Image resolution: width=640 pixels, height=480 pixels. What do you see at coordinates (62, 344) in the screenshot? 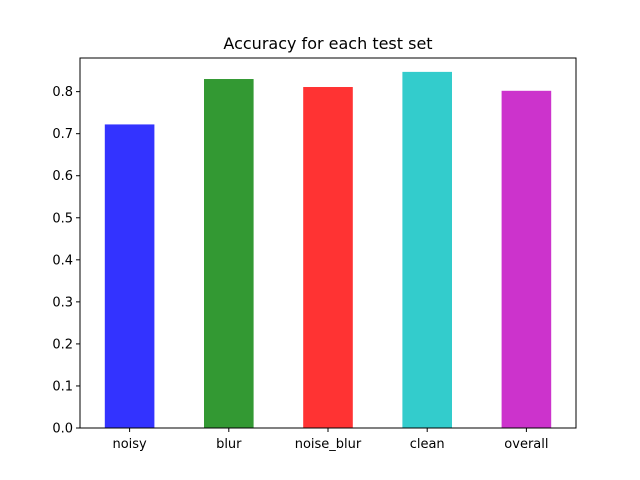
I see `y-tick-label: 0.2` at bounding box center [62, 344].